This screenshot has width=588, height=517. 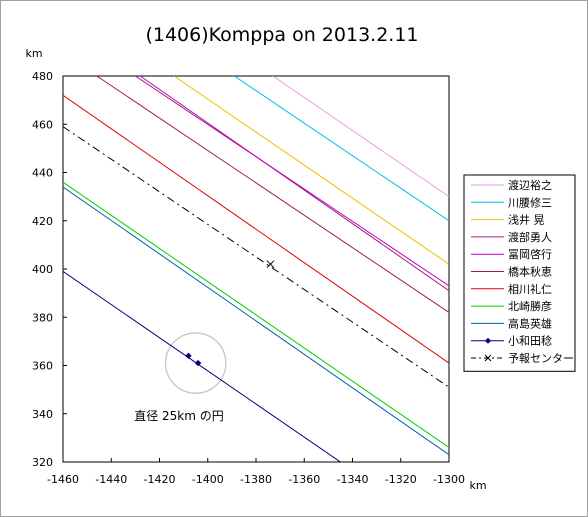 What do you see at coordinates (281, 35) in the screenshot?
I see `chart-title: (1406)Komppa on 2013.2.11` at bounding box center [281, 35].